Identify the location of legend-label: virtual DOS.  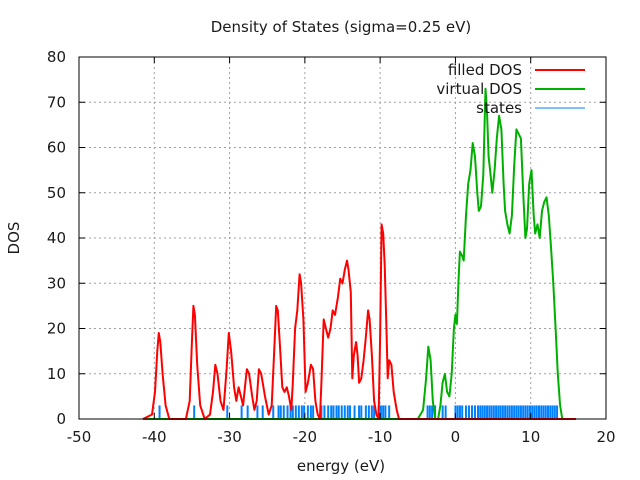
(479, 89).